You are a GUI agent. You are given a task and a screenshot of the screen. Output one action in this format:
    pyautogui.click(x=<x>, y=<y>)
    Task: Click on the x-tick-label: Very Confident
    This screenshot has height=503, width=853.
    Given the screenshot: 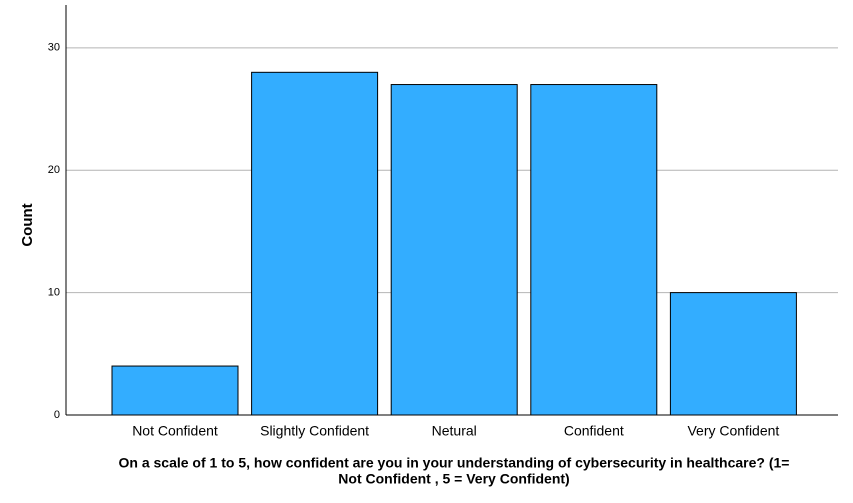 What is the action you would take?
    pyautogui.click(x=733, y=431)
    